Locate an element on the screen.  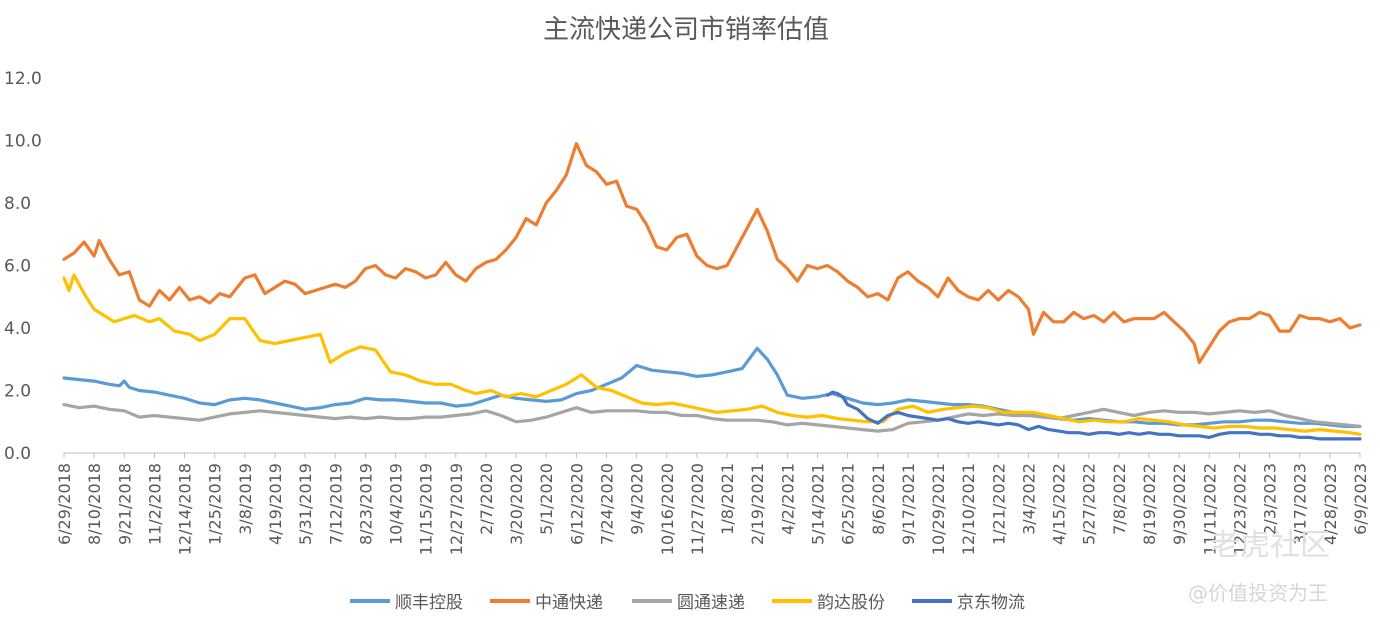
x-tick-label: 3/17/2023 is located at coordinates (1300, 504).